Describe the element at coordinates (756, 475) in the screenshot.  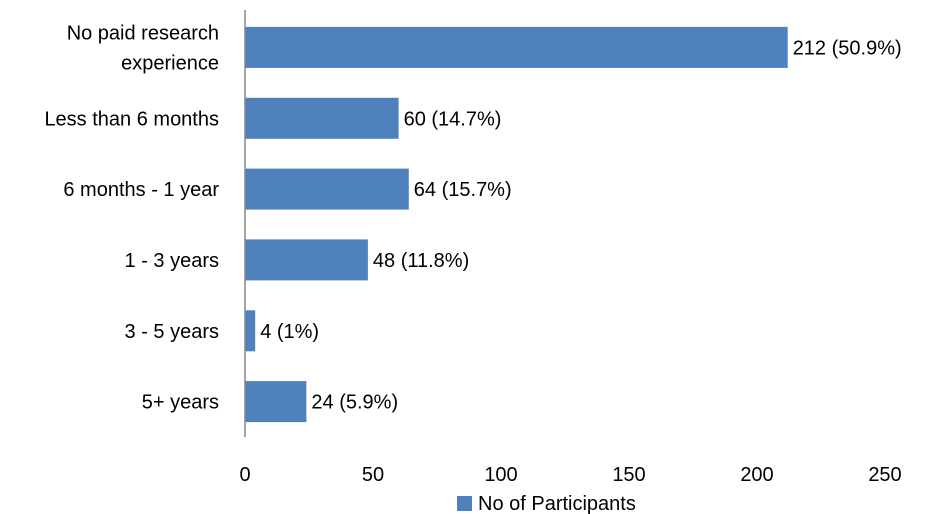
I see `x-tick-label: 200` at that location.